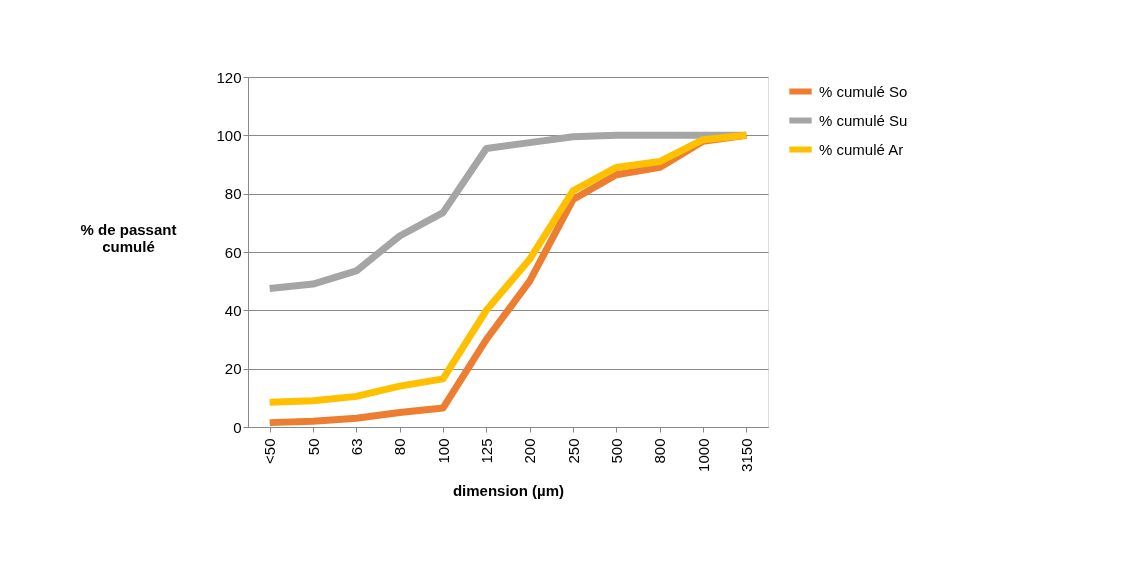 This screenshot has width=1128, height=583. What do you see at coordinates (616, 451) in the screenshot?
I see `x-tick-label: 500` at bounding box center [616, 451].